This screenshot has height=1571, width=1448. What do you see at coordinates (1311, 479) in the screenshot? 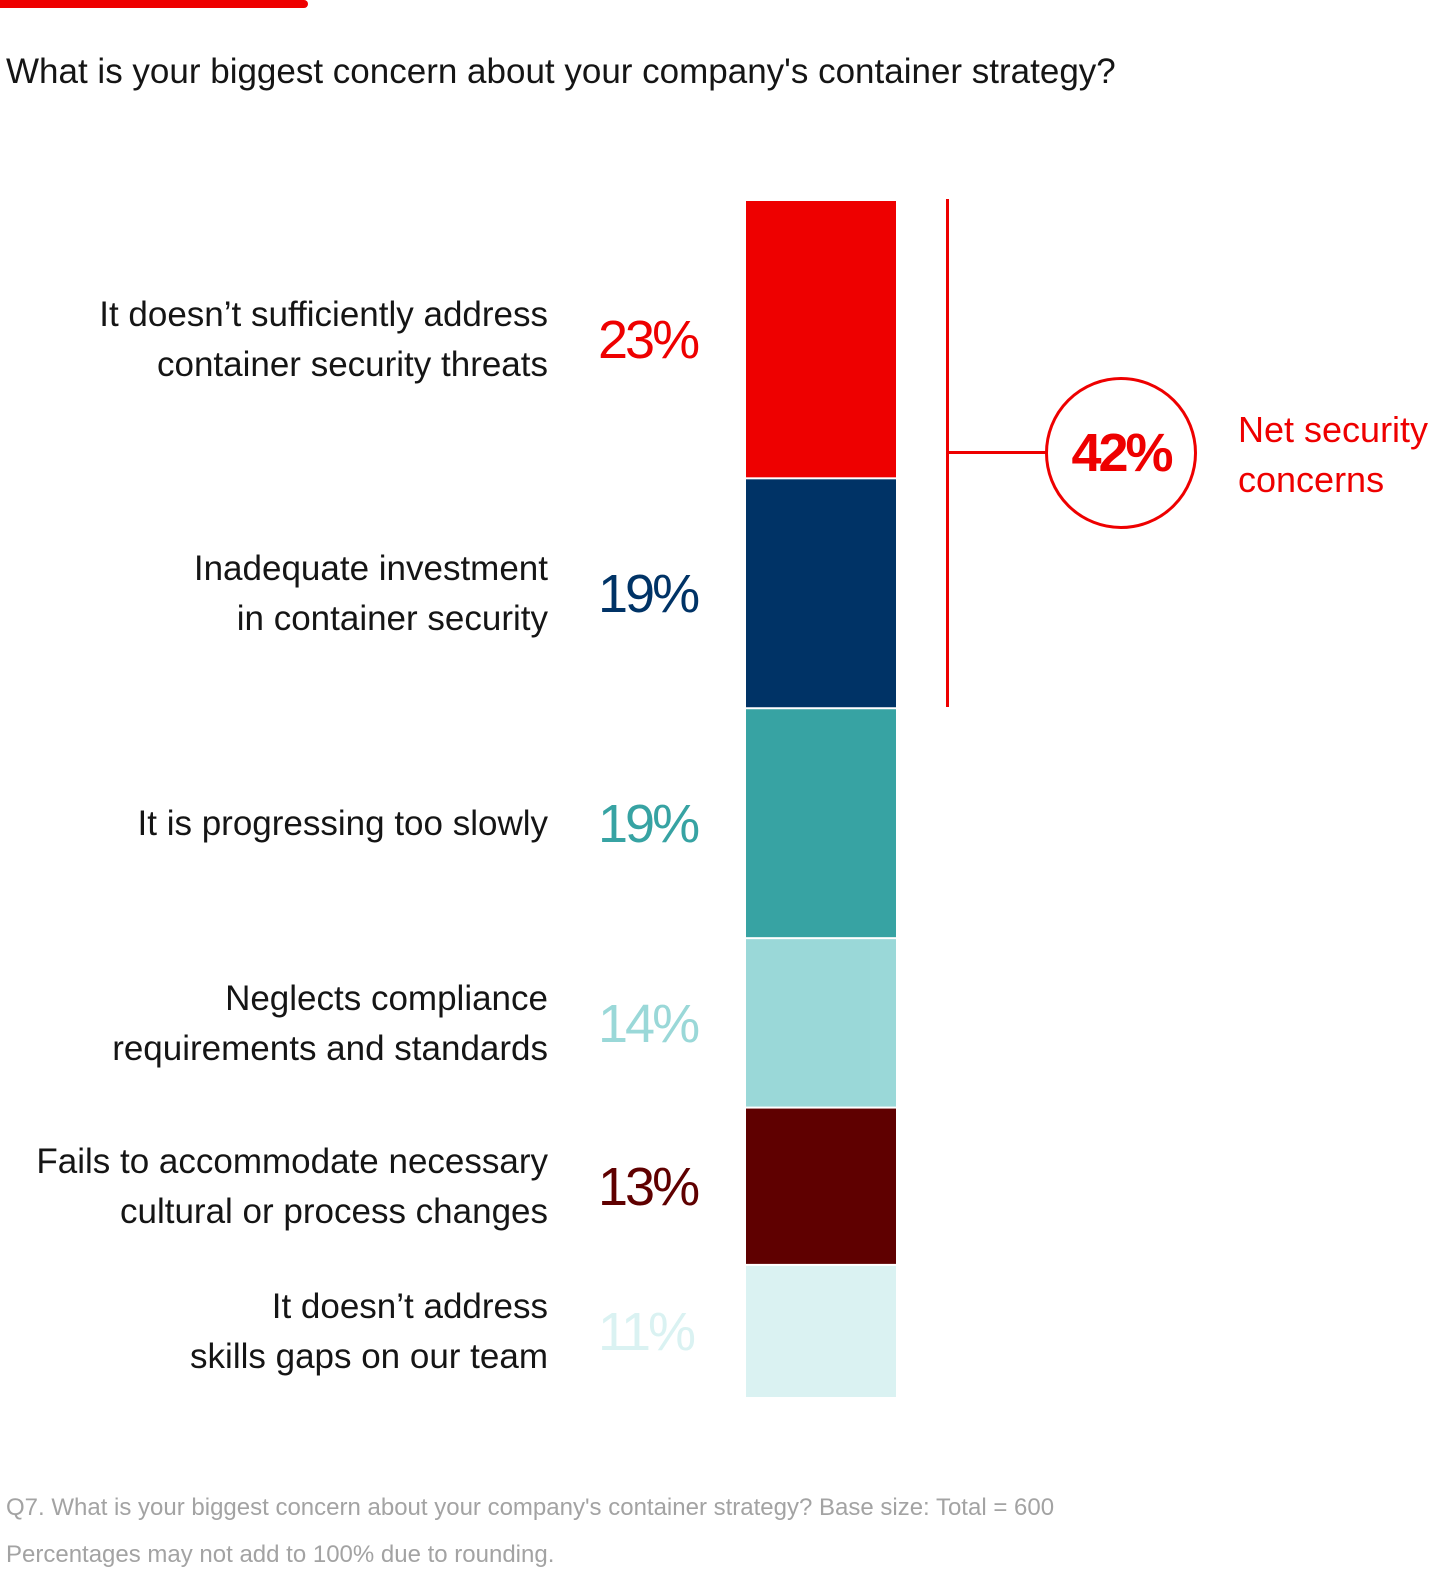
I see `net-label-line: concerns` at bounding box center [1311, 479].